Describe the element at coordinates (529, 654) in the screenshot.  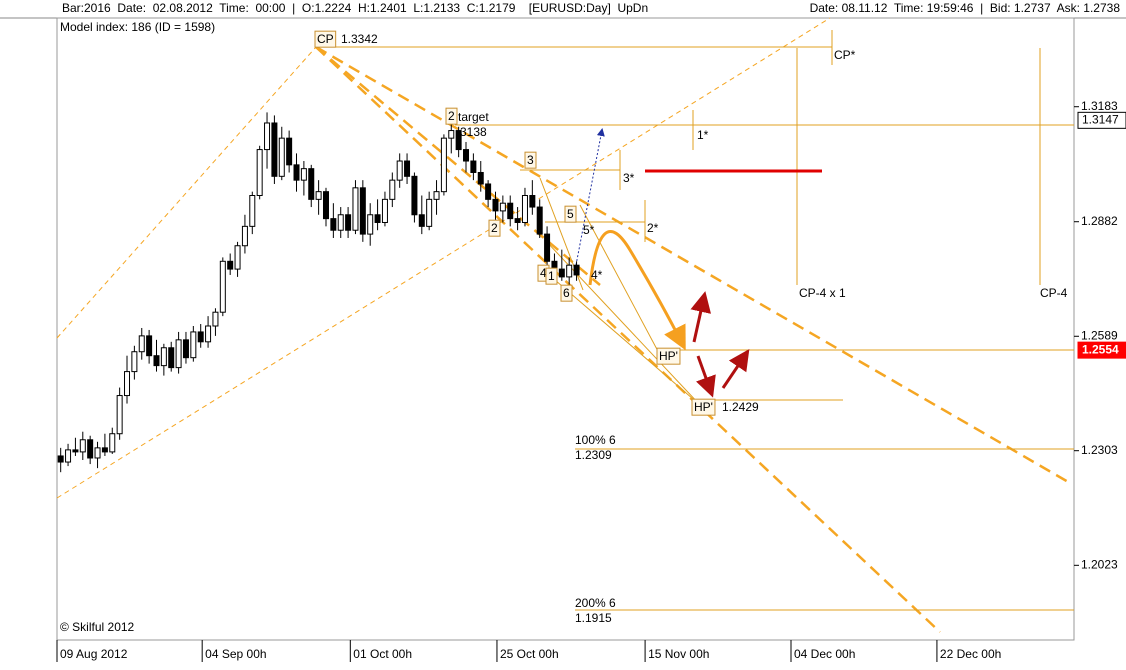
I see `x-tick-label: 25 Oct 00h` at that location.